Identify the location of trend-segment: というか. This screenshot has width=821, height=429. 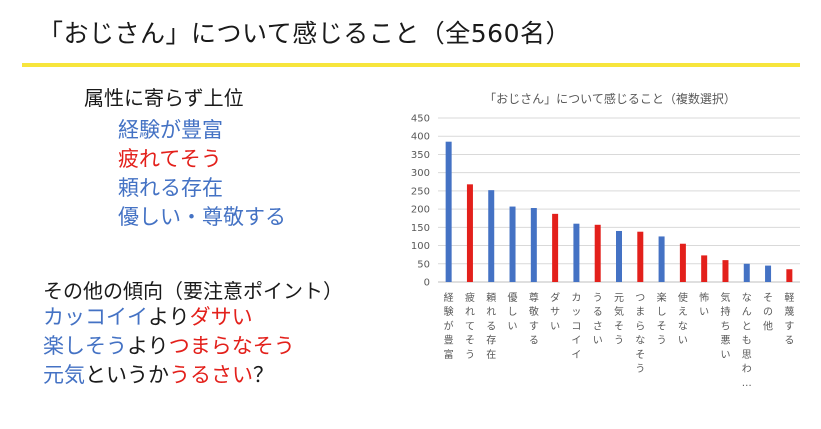
(127, 375).